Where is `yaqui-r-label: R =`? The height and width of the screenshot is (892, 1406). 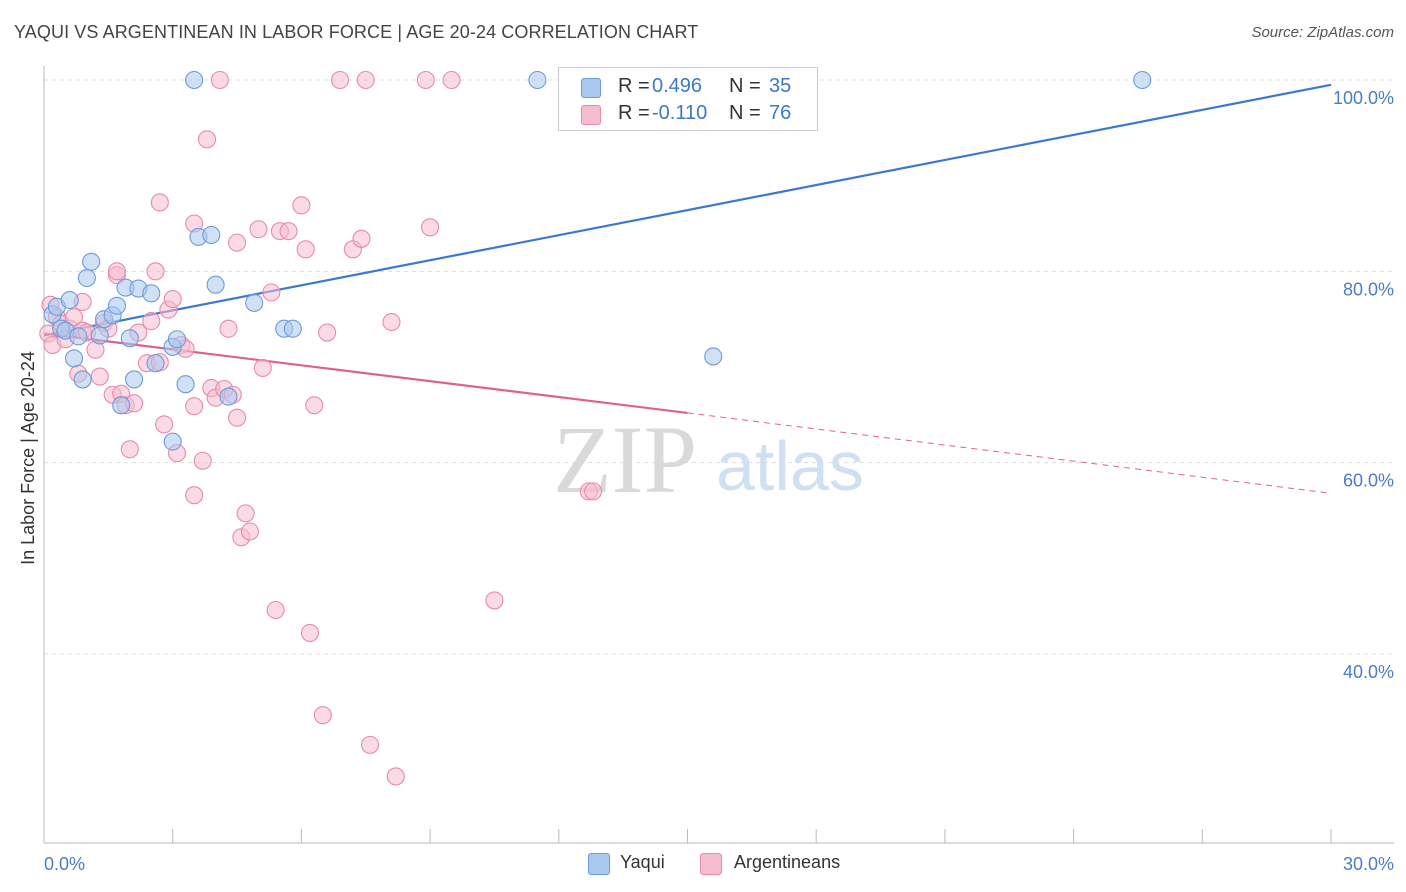
yaqui-r-label: R = is located at coordinates (634, 86).